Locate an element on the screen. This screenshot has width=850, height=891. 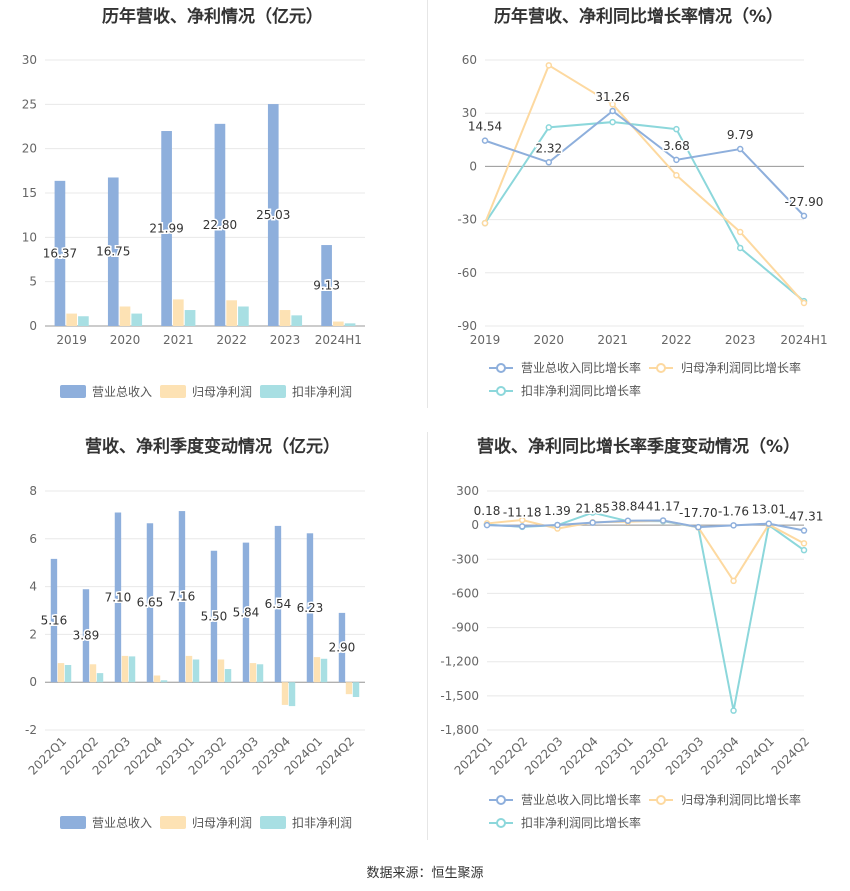
x-tick-label: 2023 is located at coordinates (740, 340).